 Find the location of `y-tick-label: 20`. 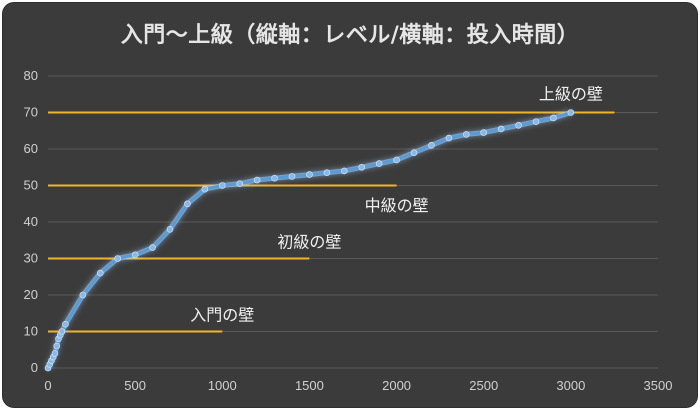

y-tick-label: 20 is located at coordinates (31, 294).